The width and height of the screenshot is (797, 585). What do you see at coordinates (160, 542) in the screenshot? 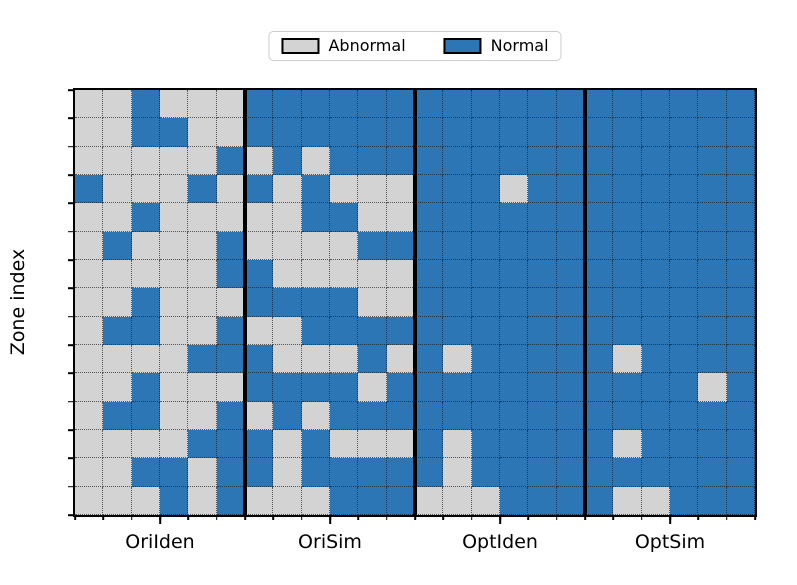
I see `x-tick-label-oriiden: OriIden` at bounding box center [160, 542].